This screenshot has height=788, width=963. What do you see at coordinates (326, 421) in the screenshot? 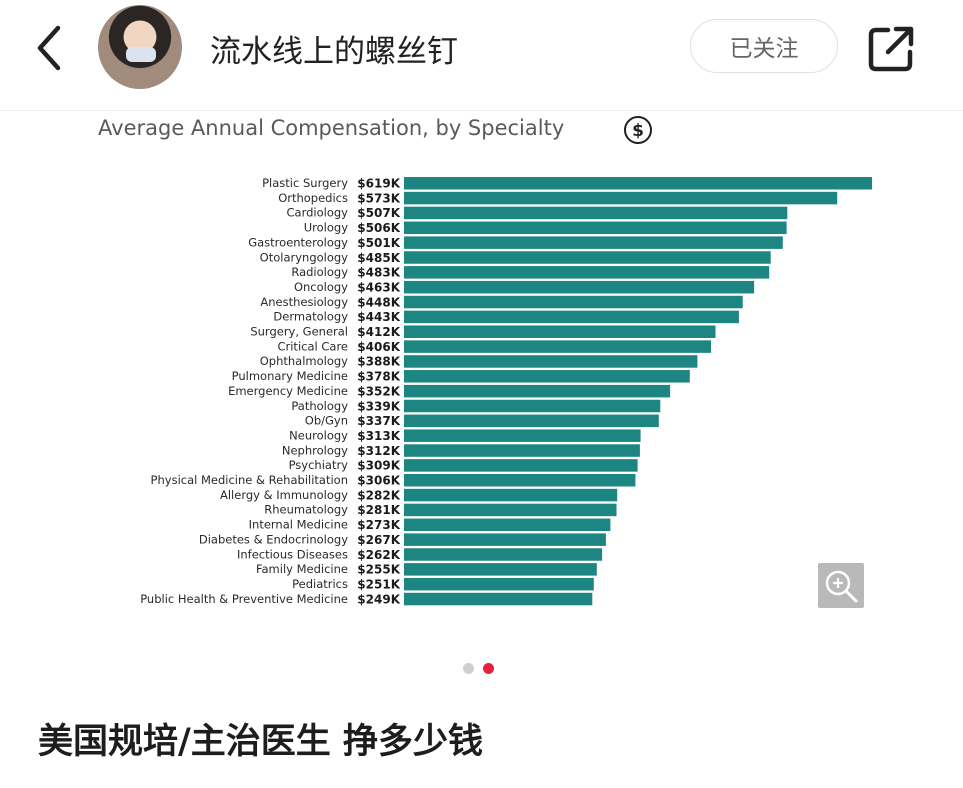
I see `category-label: Ob/Gyn` at bounding box center [326, 421].